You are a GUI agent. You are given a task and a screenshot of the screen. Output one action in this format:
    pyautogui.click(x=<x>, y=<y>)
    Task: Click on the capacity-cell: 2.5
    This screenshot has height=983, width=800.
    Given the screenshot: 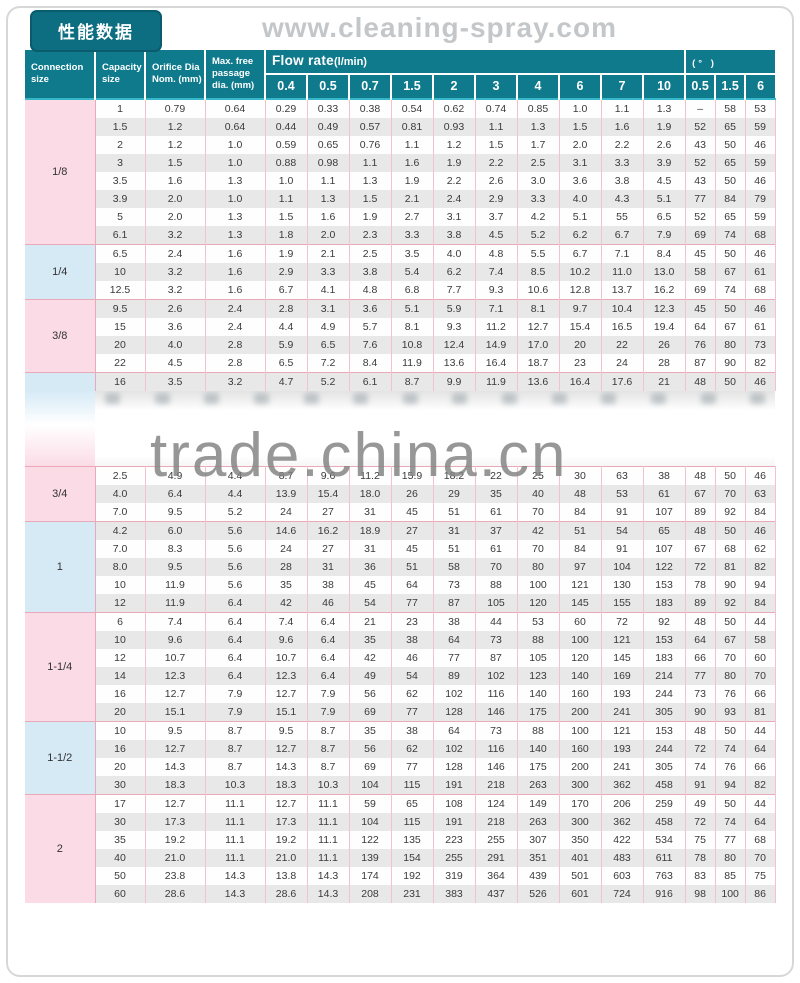 What is the action you would take?
    pyautogui.click(x=120, y=476)
    